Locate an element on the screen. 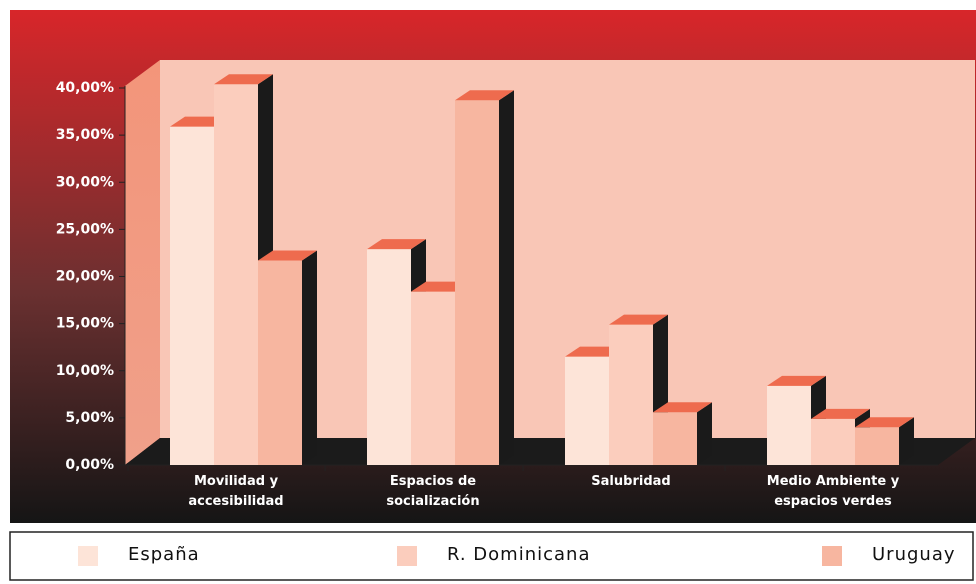  y-tick-label: 30,00% is located at coordinates (85, 182).